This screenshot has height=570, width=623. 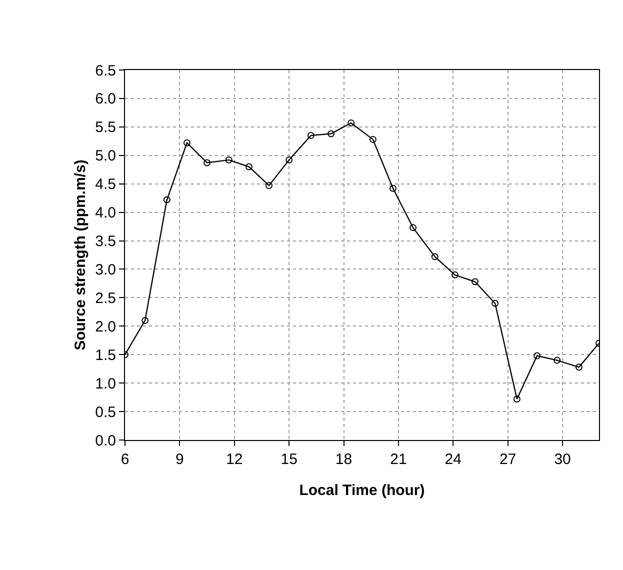 What do you see at coordinates (105, 185) in the screenshot?
I see `y-tick-label: 4.5` at bounding box center [105, 185].